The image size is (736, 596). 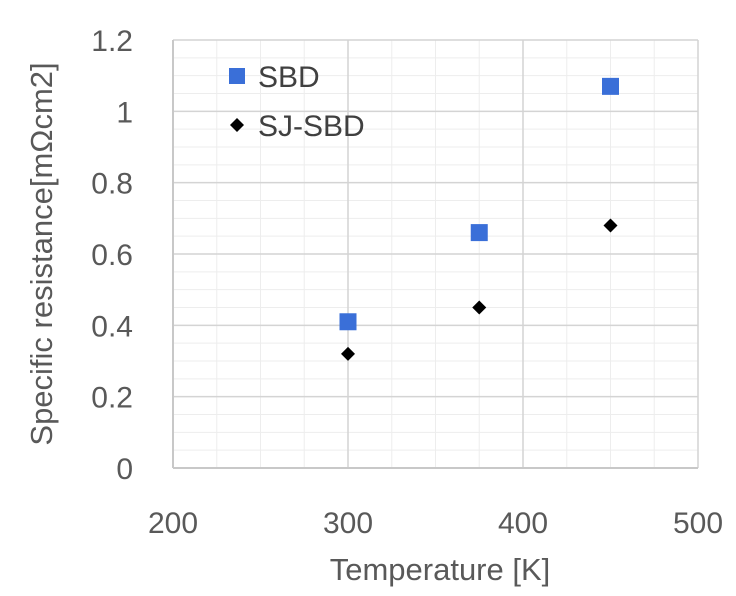 What do you see at coordinates (173, 523) in the screenshot?
I see `x-tick-label: 200` at bounding box center [173, 523].